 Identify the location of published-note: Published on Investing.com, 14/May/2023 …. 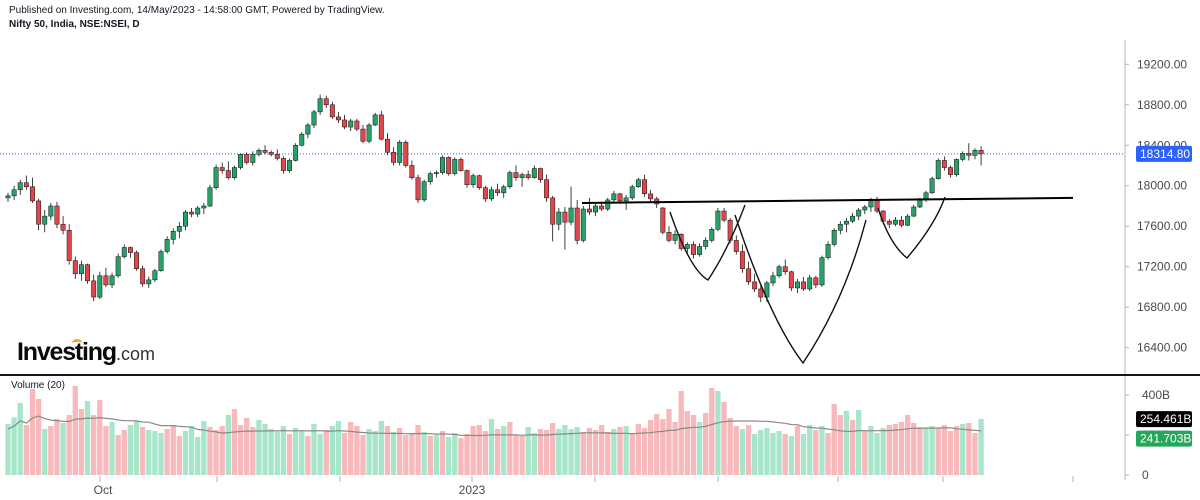
(197, 10).